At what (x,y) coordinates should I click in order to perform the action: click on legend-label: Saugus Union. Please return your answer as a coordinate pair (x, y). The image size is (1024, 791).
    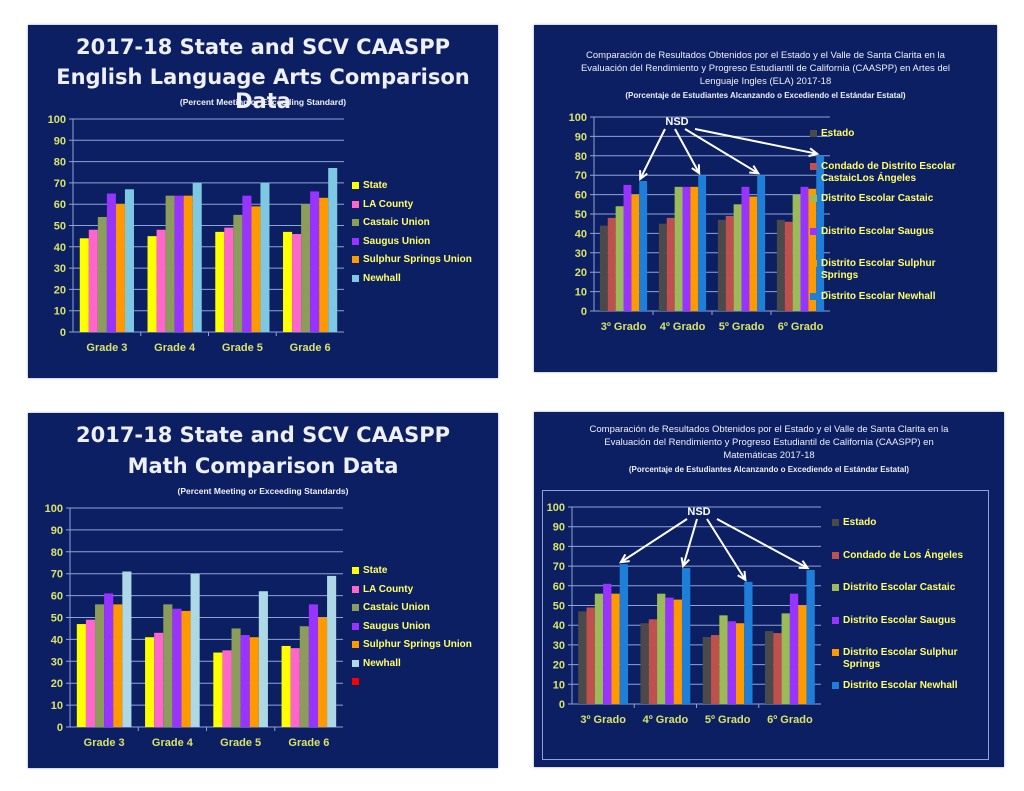
    Looking at the image, I should click on (397, 241).